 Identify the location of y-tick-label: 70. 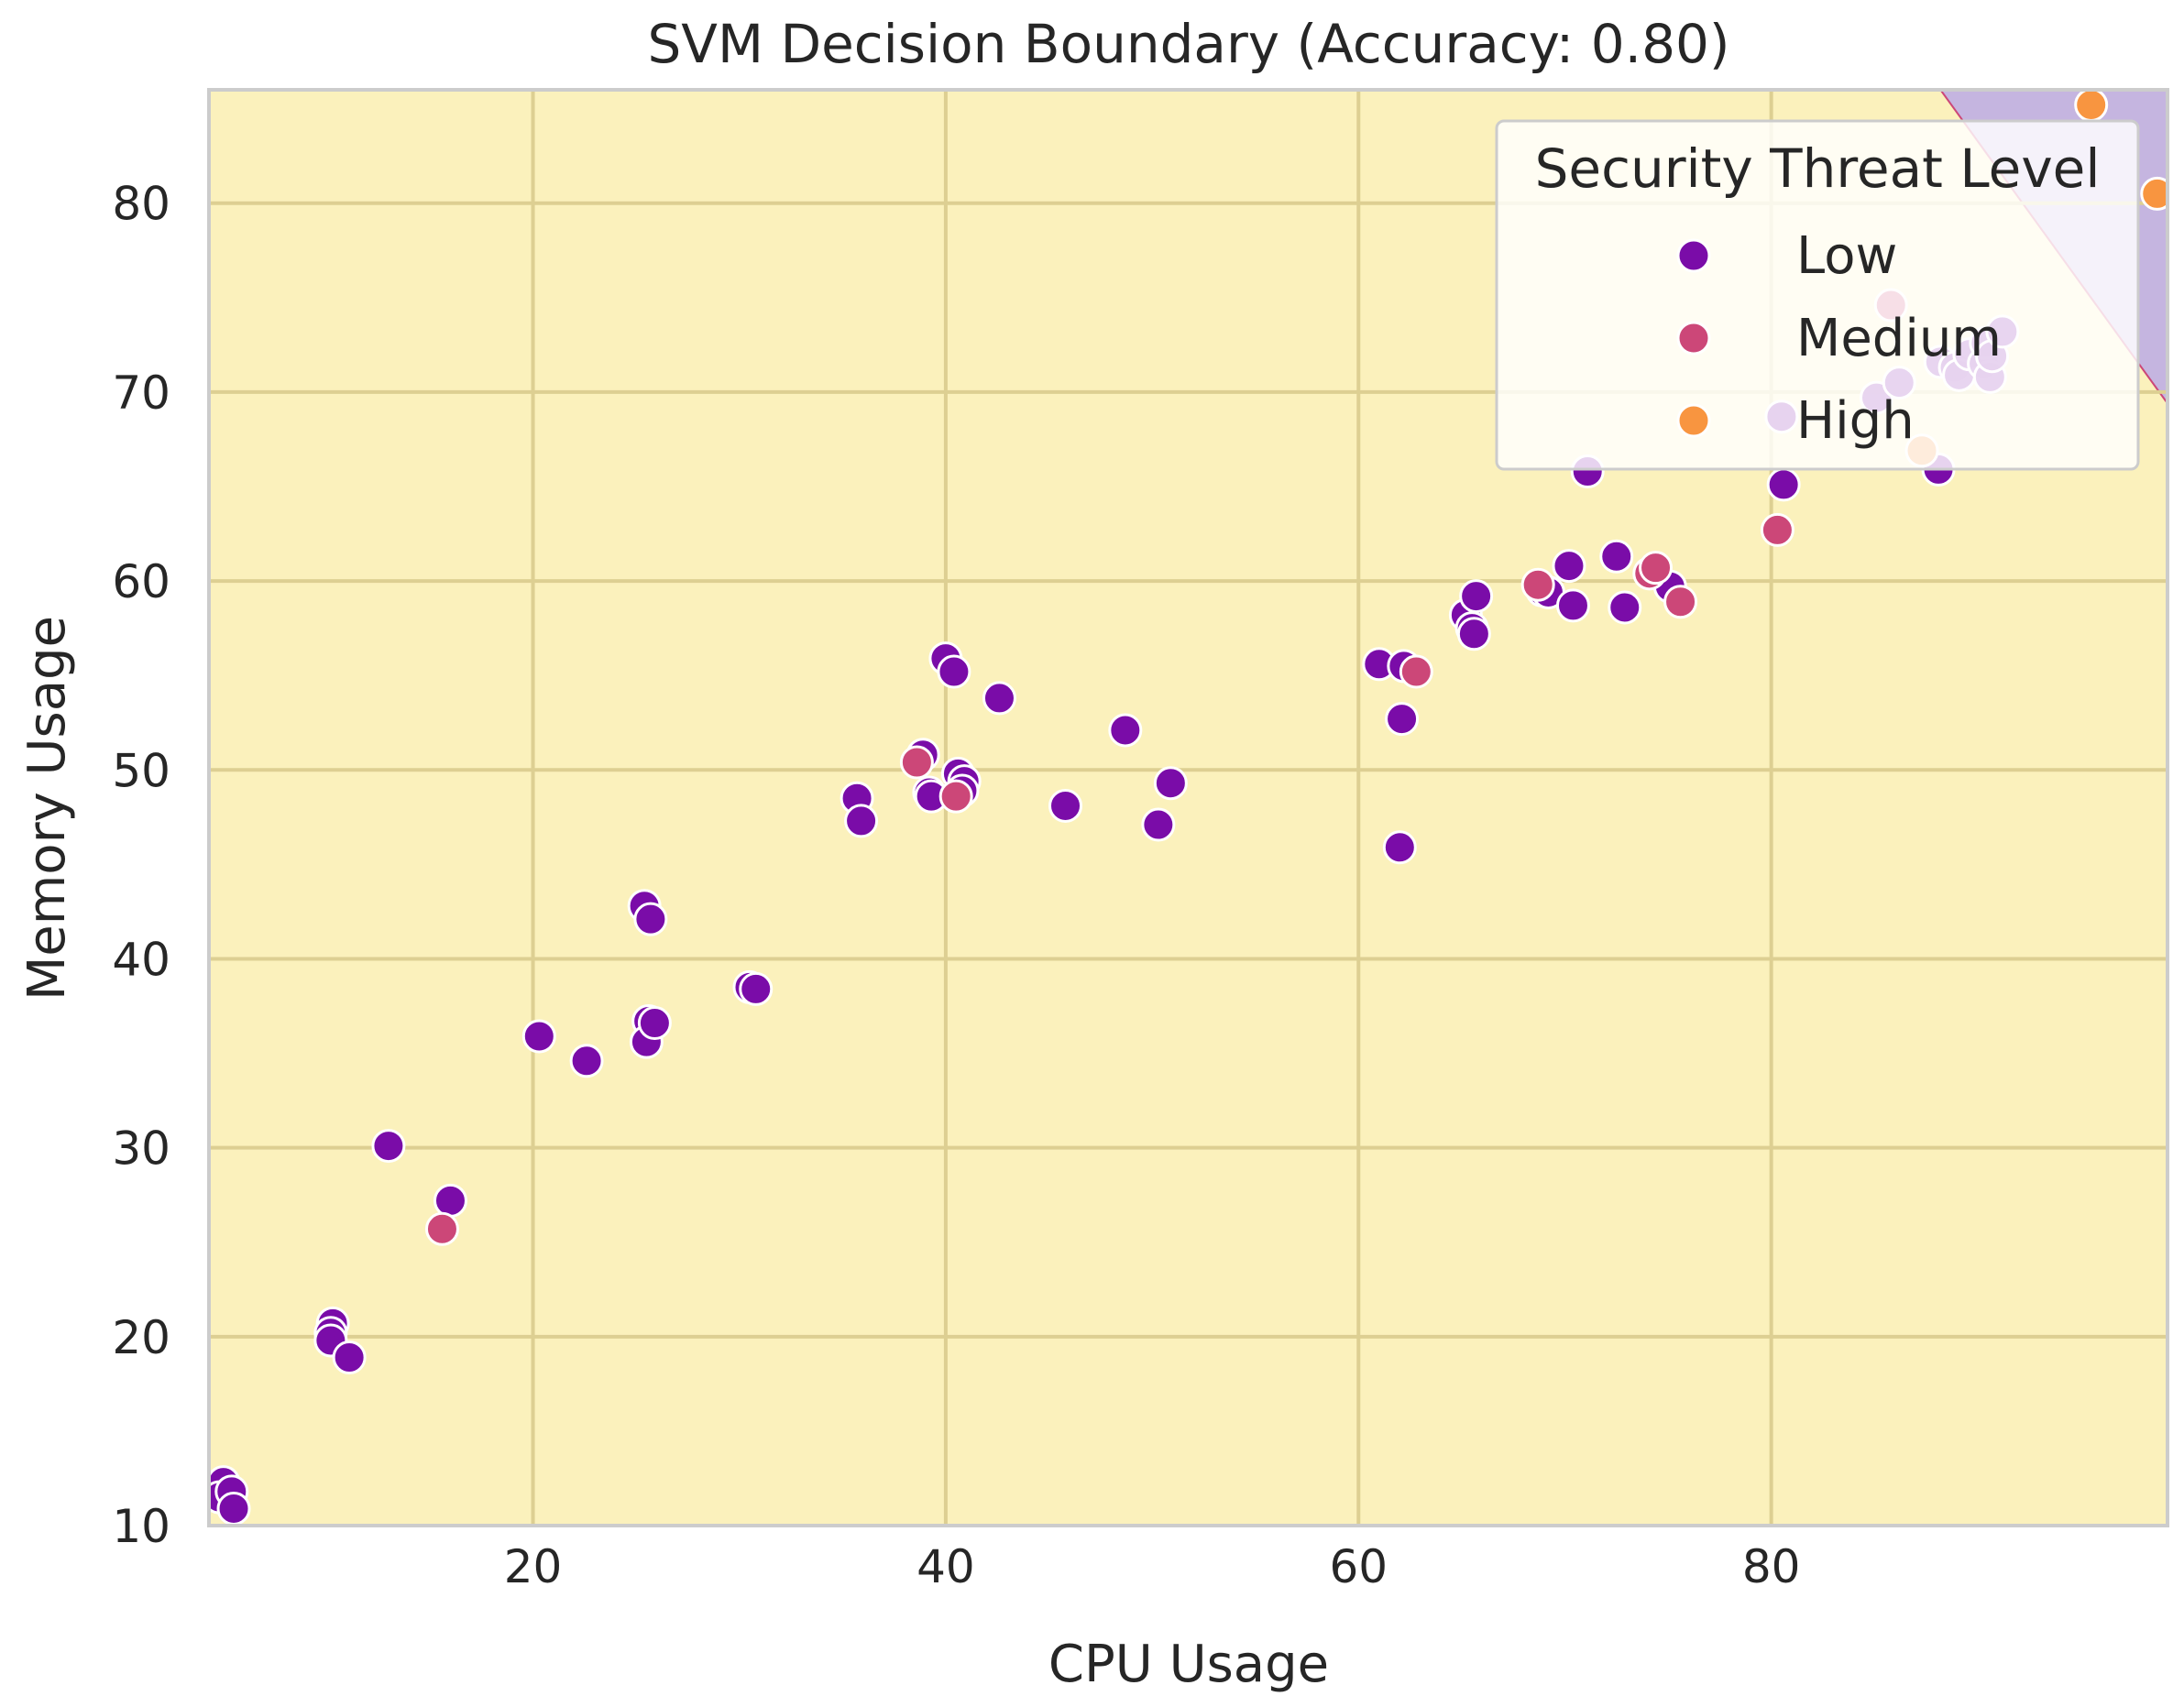
(141, 393).